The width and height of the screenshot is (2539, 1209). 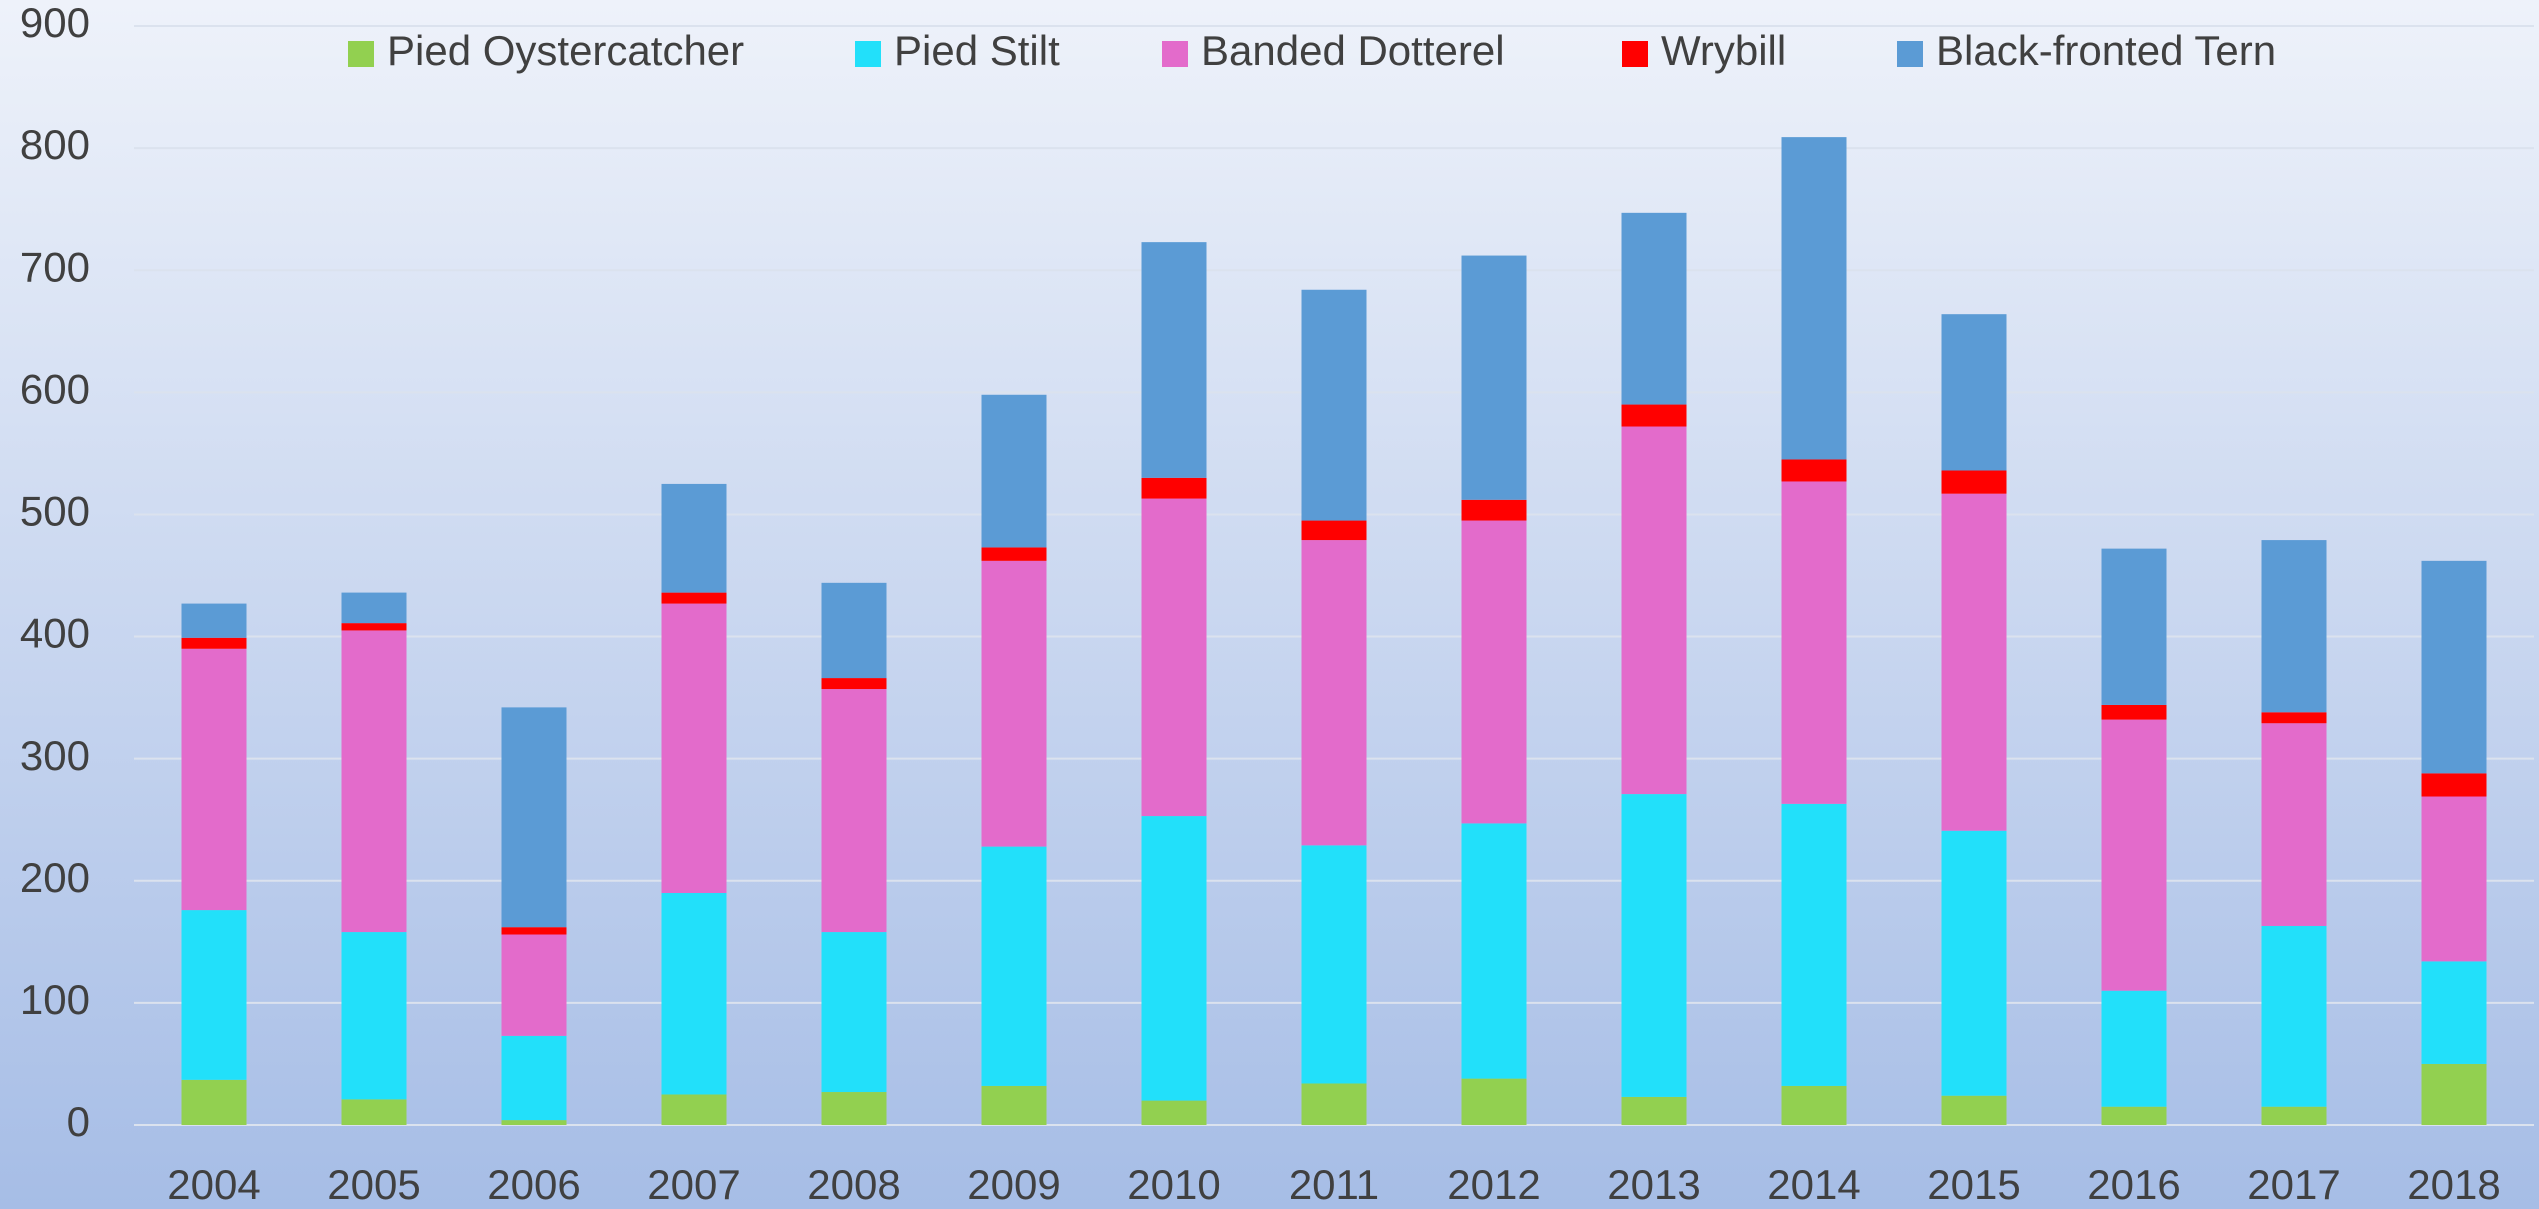 What do you see at coordinates (693, 1184) in the screenshot?
I see `x-tick-label: 2007` at bounding box center [693, 1184].